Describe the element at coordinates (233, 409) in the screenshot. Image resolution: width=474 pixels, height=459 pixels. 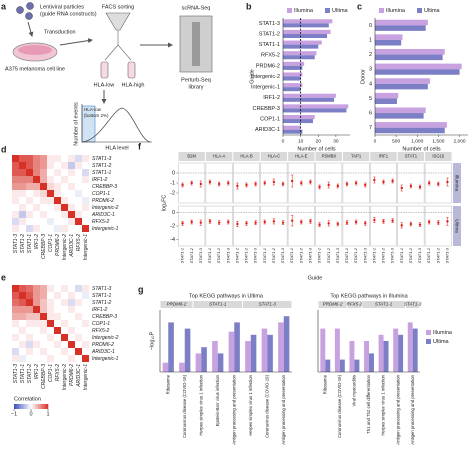
I see `category-label: Antigen processing and presentation` at that location.